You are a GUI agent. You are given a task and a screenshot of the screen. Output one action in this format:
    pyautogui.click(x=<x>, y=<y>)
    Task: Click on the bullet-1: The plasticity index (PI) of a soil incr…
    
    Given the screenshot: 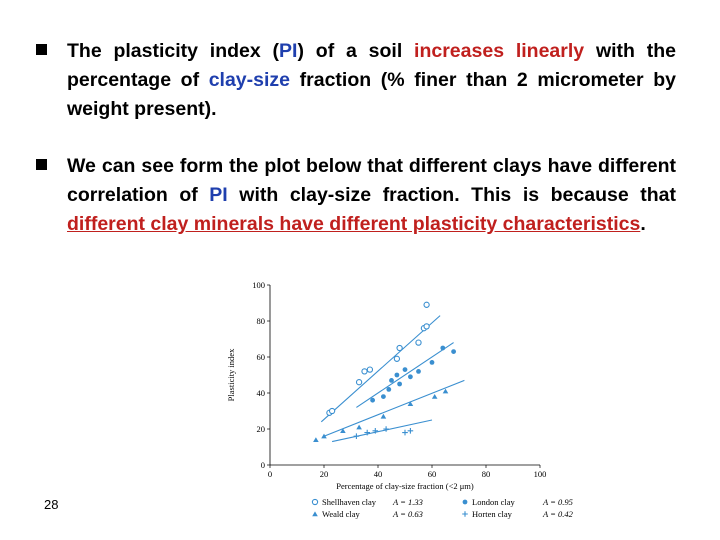 What is the action you would take?
    pyautogui.click(x=356, y=80)
    